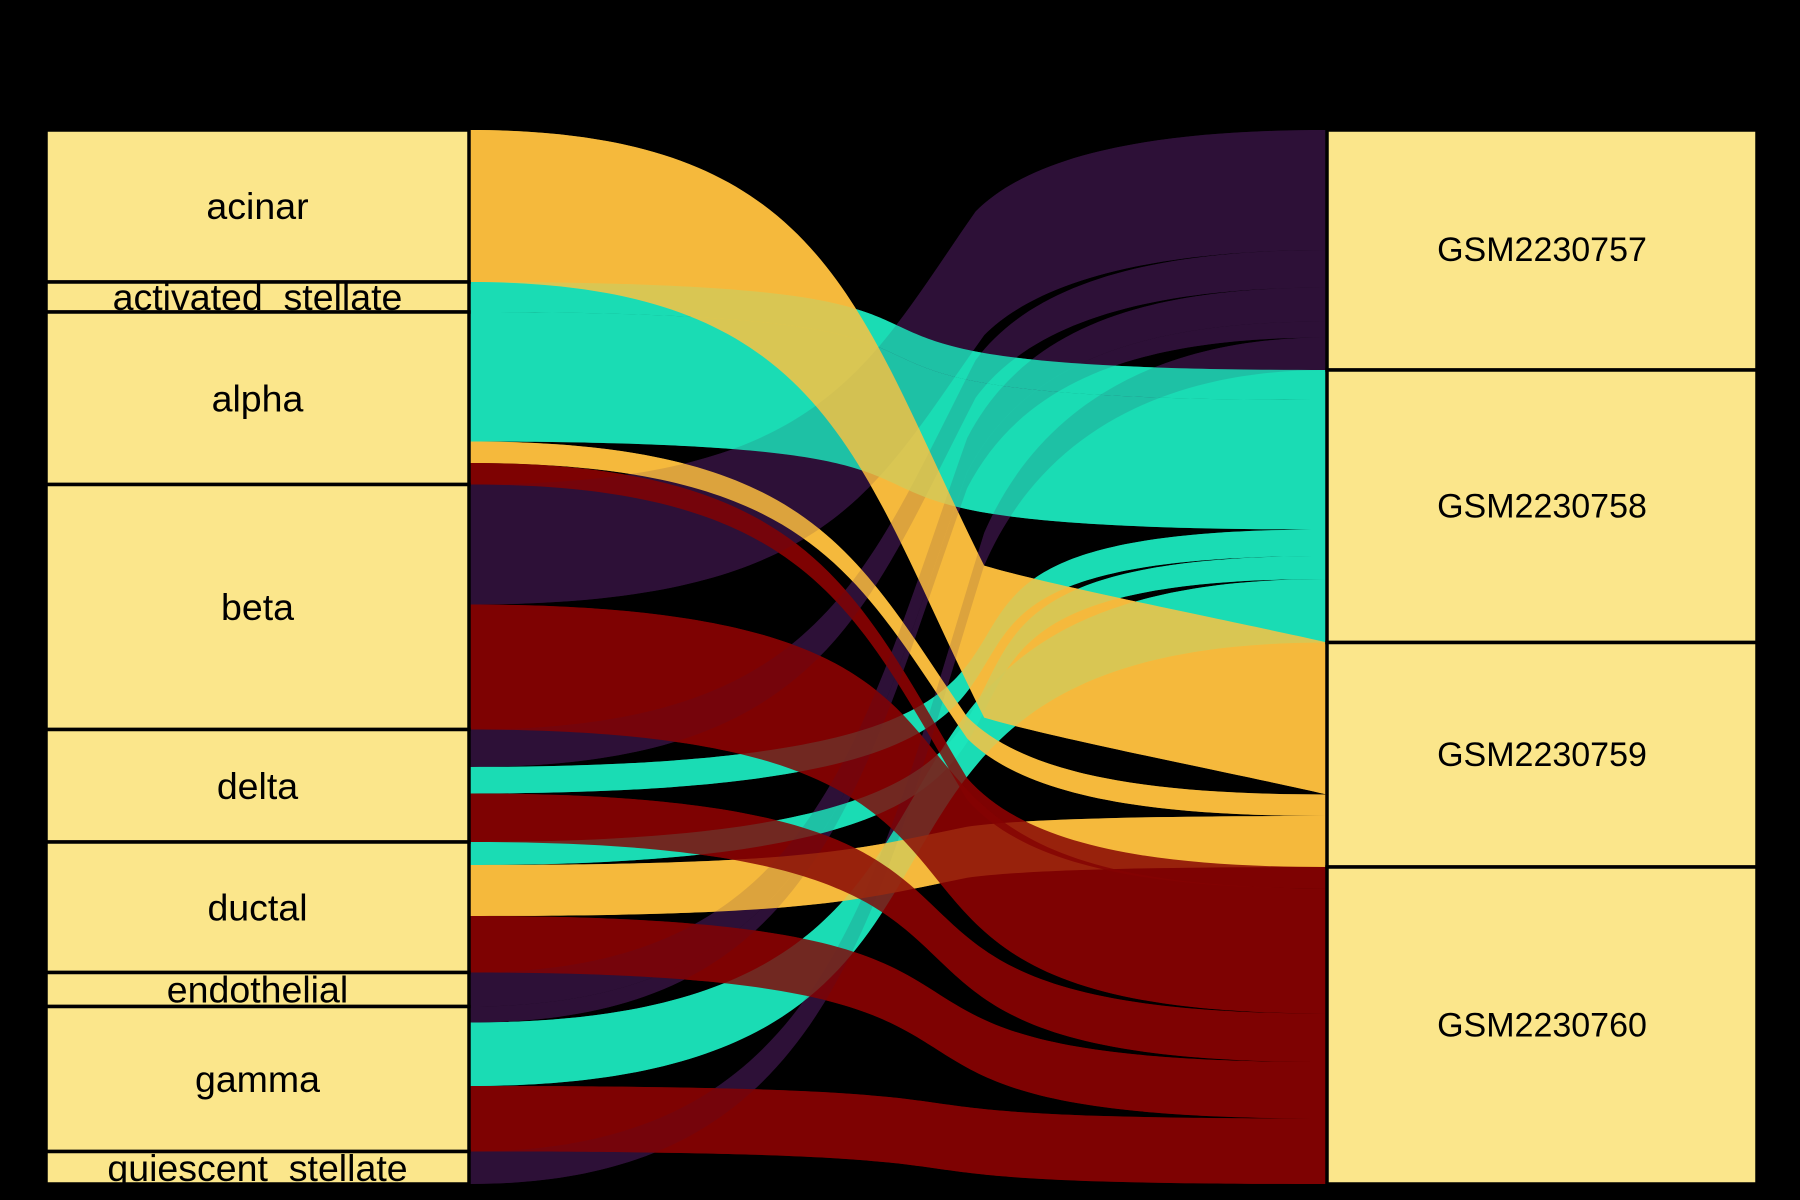 The image size is (1800, 1200). I want to click on svg-text: quiescent_stellate, so click(257, 1168).